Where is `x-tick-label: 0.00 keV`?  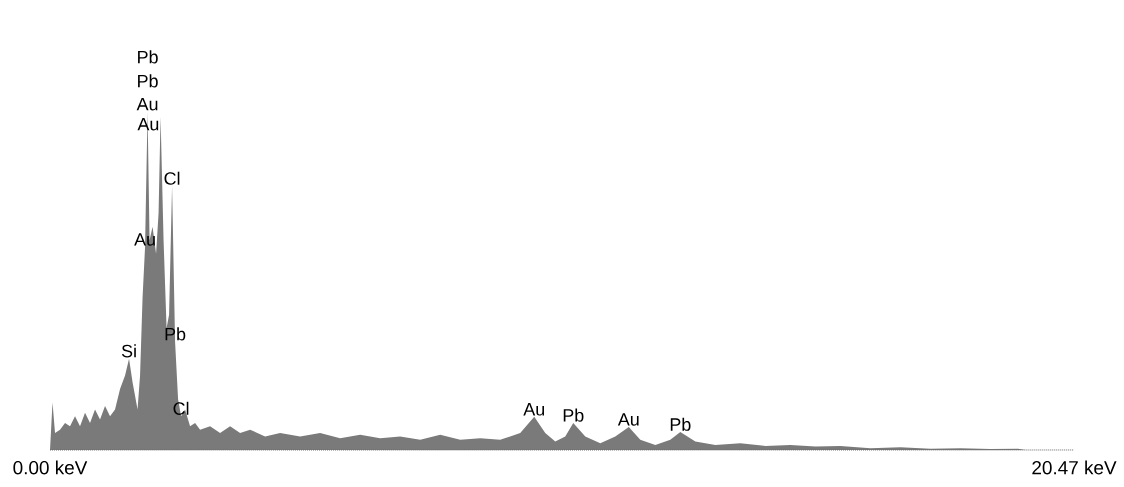 x-tick-label: 0.00 keV is located at coordinates (50, 467).